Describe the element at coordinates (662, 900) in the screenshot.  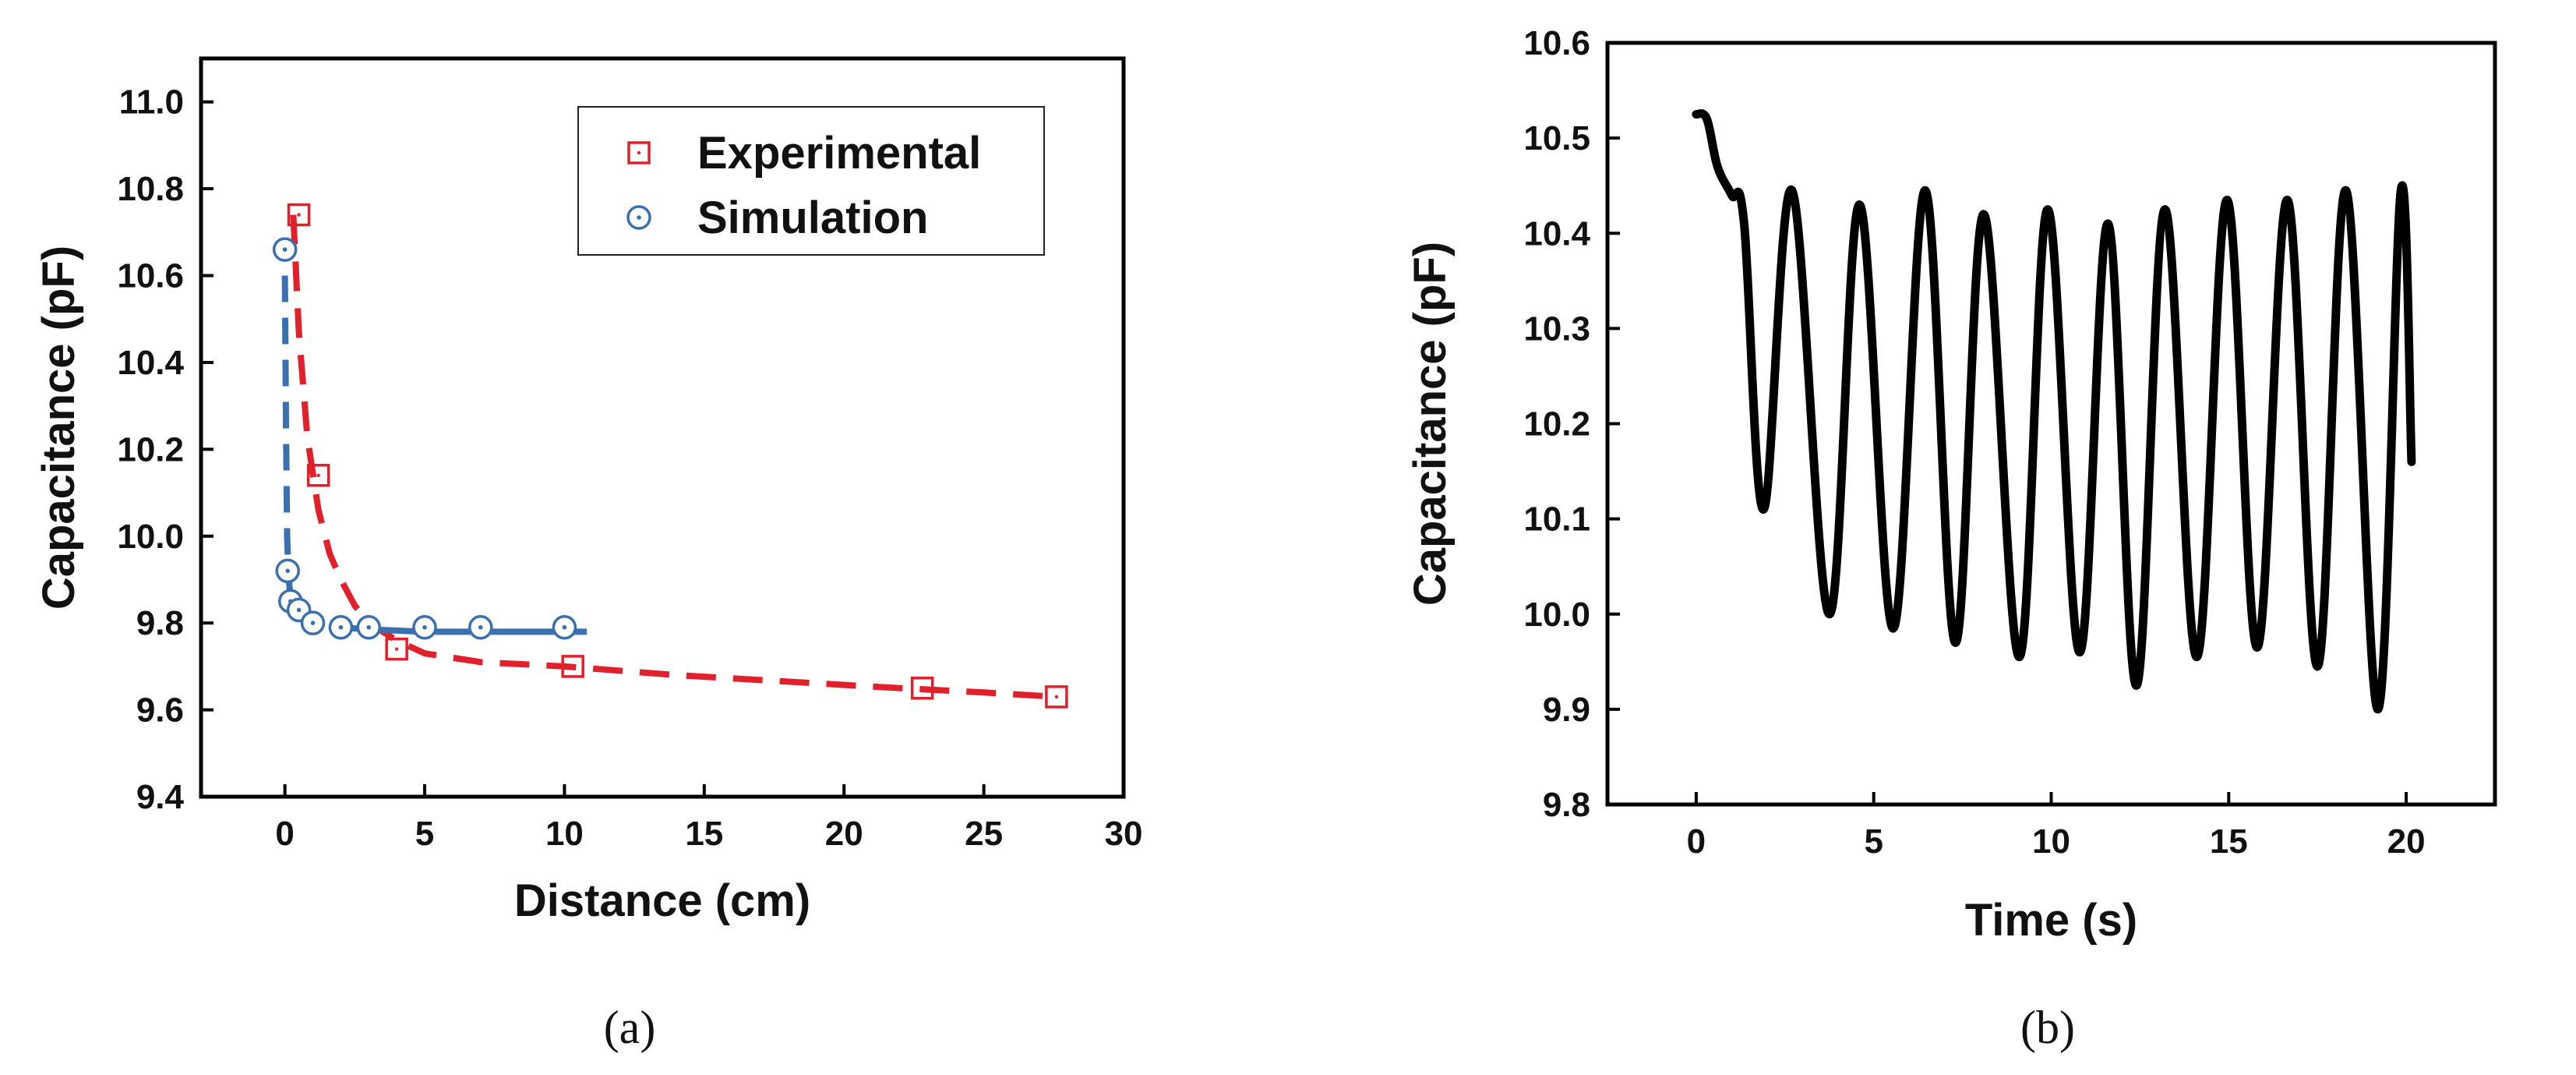
I see `chart-a-x-axis-title: Distance (cm)` at that location.